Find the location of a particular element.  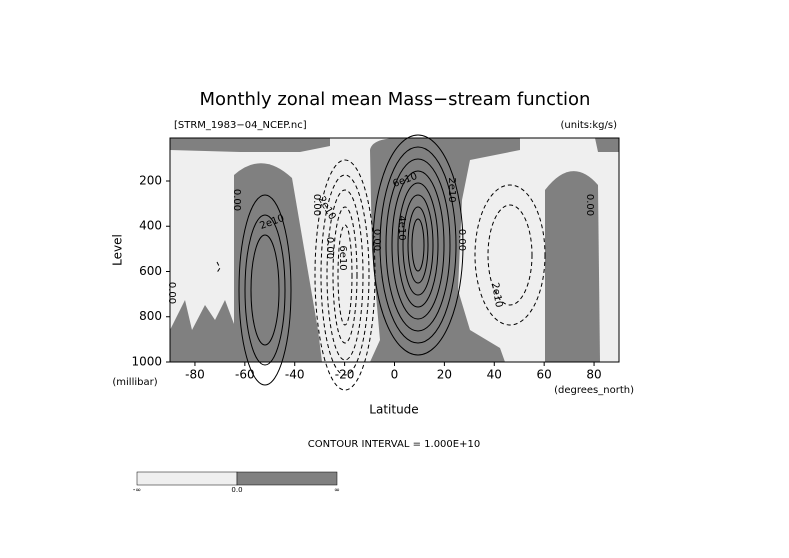

contour-label: 6e10 is located at coordinates (342, 257).